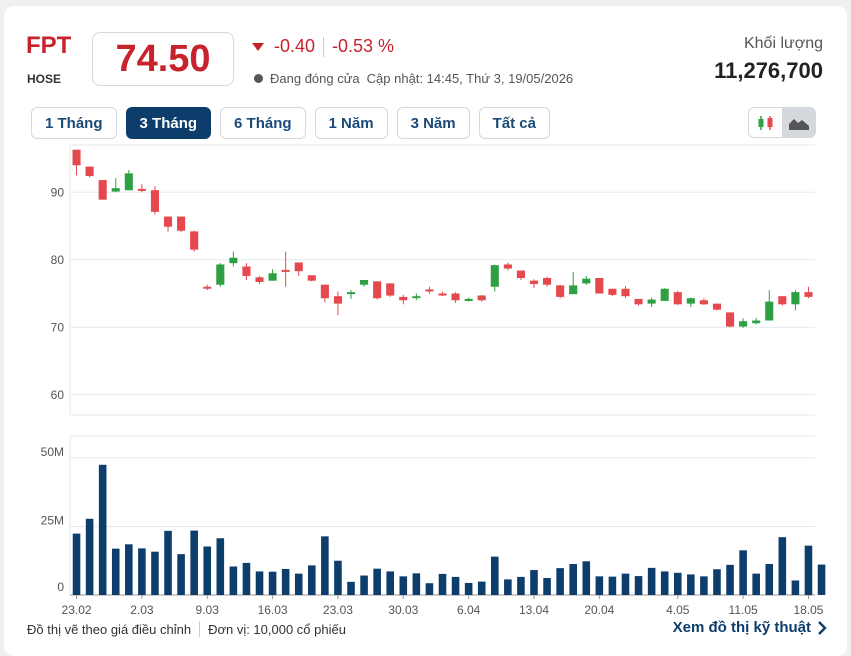 Image resolution: width=851 pixels, height=656 pixels. I want to click on chevron-right-icon, so click(822, 627).